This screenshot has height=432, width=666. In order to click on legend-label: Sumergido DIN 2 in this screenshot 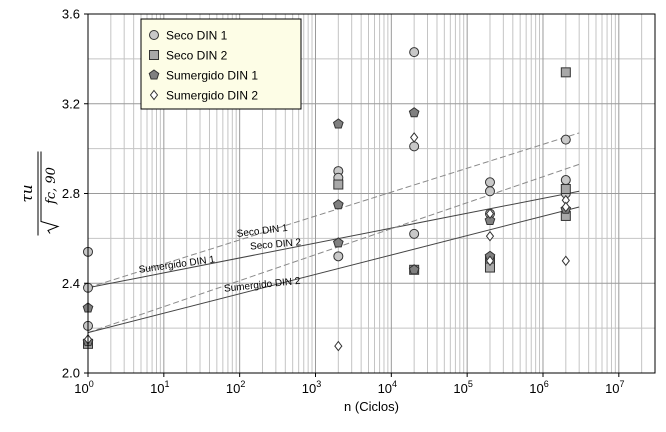, I will do `click(212, 96)`.